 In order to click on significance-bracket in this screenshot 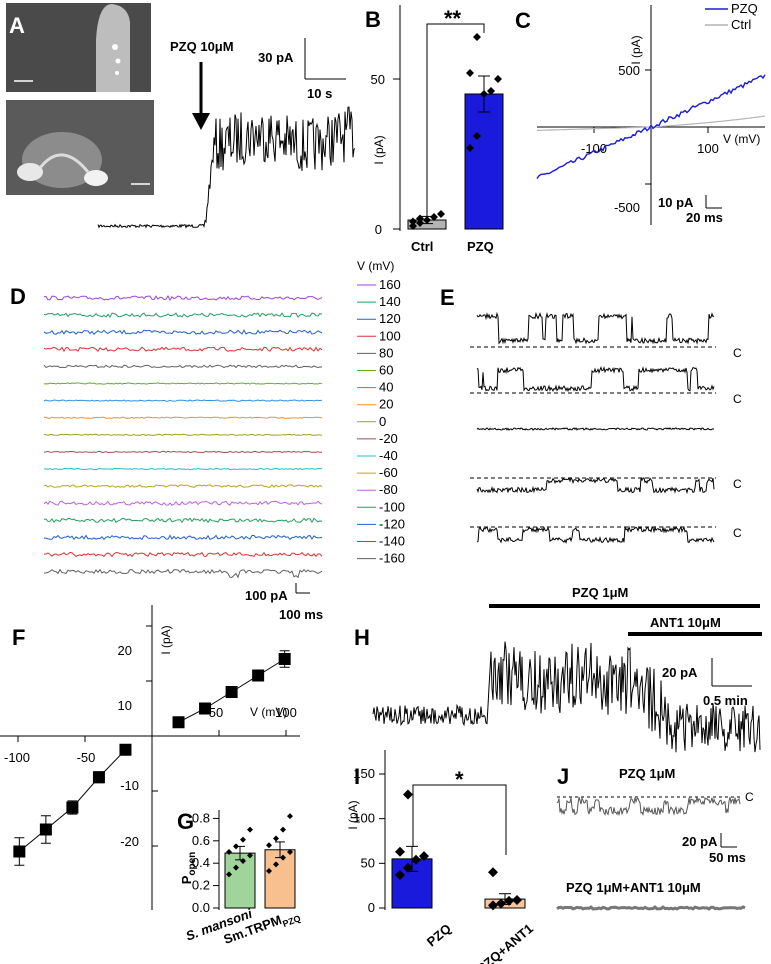, I will do `click(455, 120)`.